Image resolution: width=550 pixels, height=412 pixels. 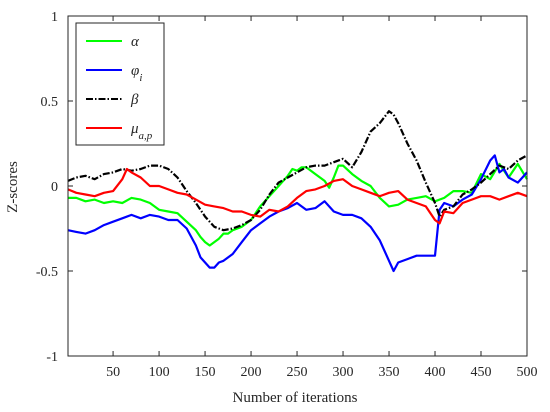 What do you see at coordinates (146, 136) in the screenshot?
I see `legend-subscript: a,p` at bounding box center [146, 136].